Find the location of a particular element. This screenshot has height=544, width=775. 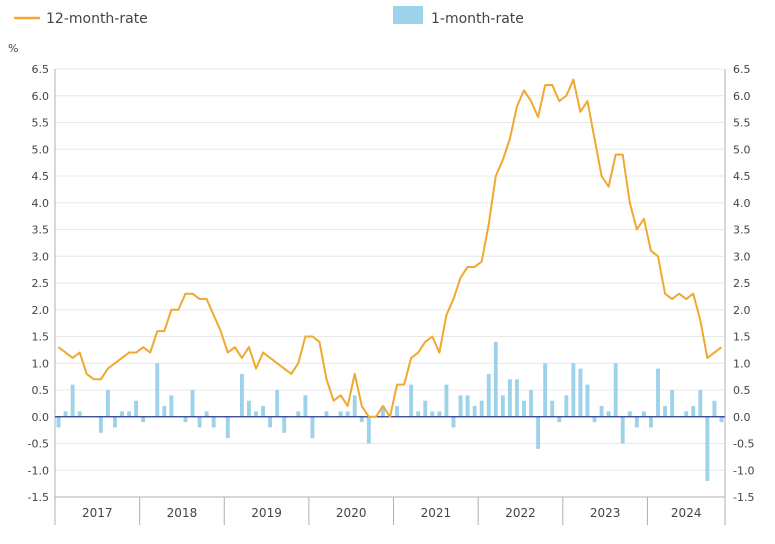

y-tick-label-left: 1.5 is located at coordinates (41, 337).